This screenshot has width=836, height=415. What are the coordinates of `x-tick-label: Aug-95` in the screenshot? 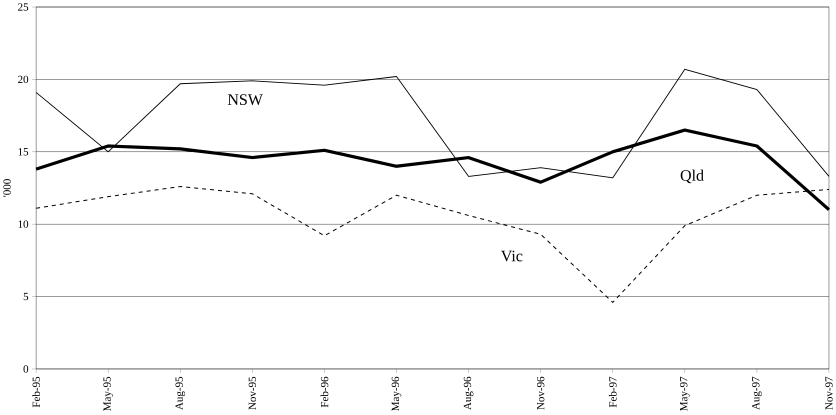 It's located at (180, 393).